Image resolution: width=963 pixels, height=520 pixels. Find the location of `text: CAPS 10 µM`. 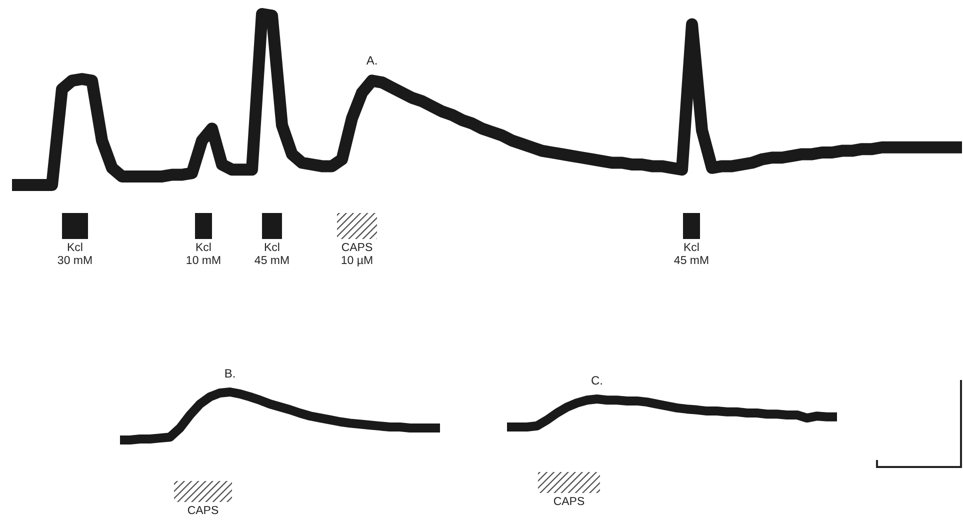

text: CAPS 10 µM is located at coordinates (357, 254).